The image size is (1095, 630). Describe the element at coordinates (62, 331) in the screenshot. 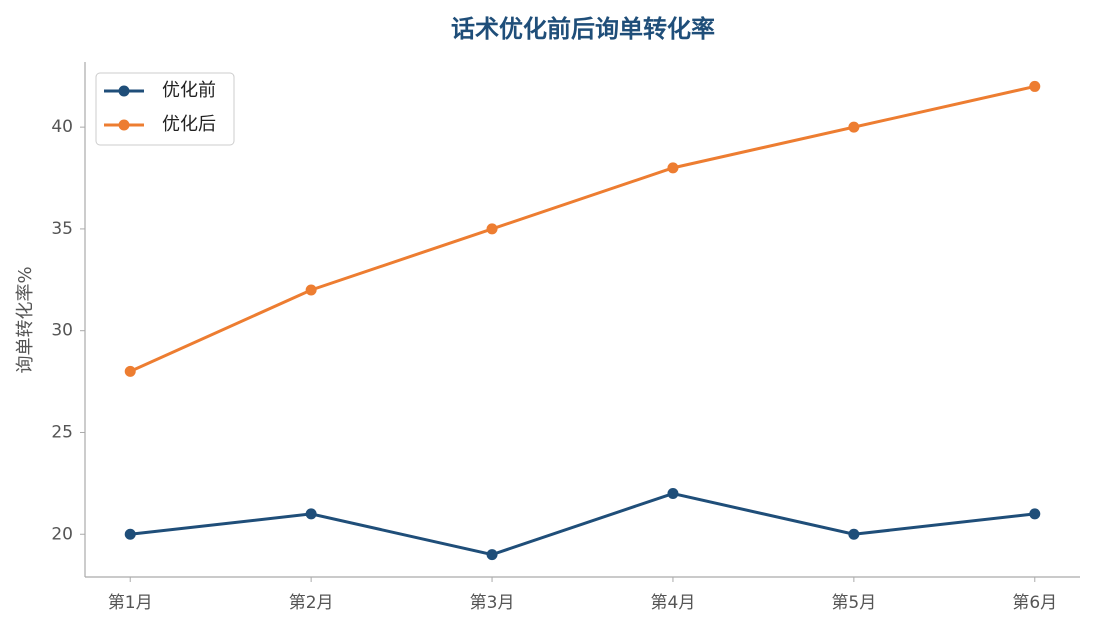

I see `y-tick-label: 30` at that location.